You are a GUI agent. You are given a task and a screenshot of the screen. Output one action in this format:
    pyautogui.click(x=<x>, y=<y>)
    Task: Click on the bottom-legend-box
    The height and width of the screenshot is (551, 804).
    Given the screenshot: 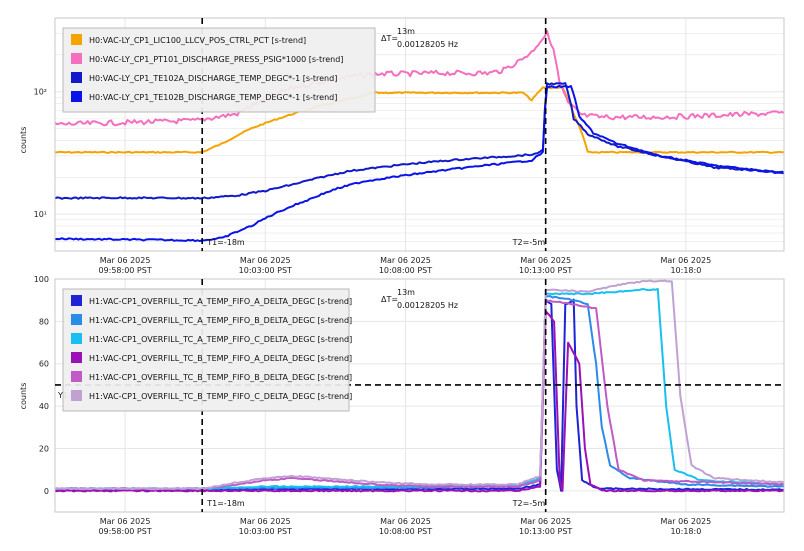 What is the action you would take?
    pyautogui.click(x=206, y=350)
    